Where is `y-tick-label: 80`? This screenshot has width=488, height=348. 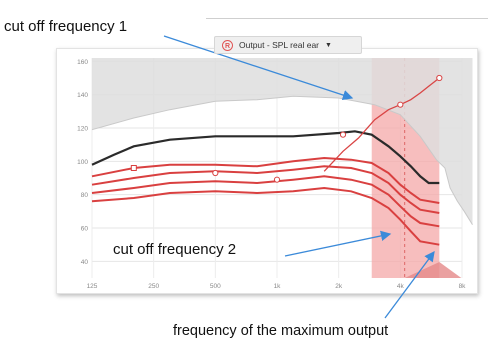
y-tick-label: 80 is located at coordinates (85, 195).